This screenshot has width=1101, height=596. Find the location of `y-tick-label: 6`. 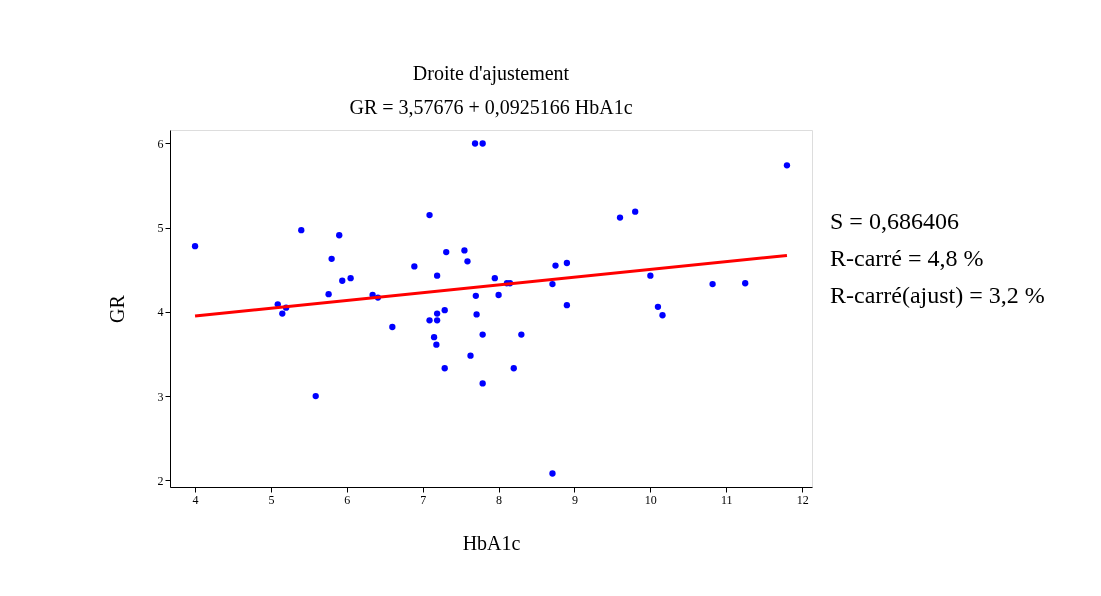

y-tick-label: 6 is located at coordinates (160, 143).